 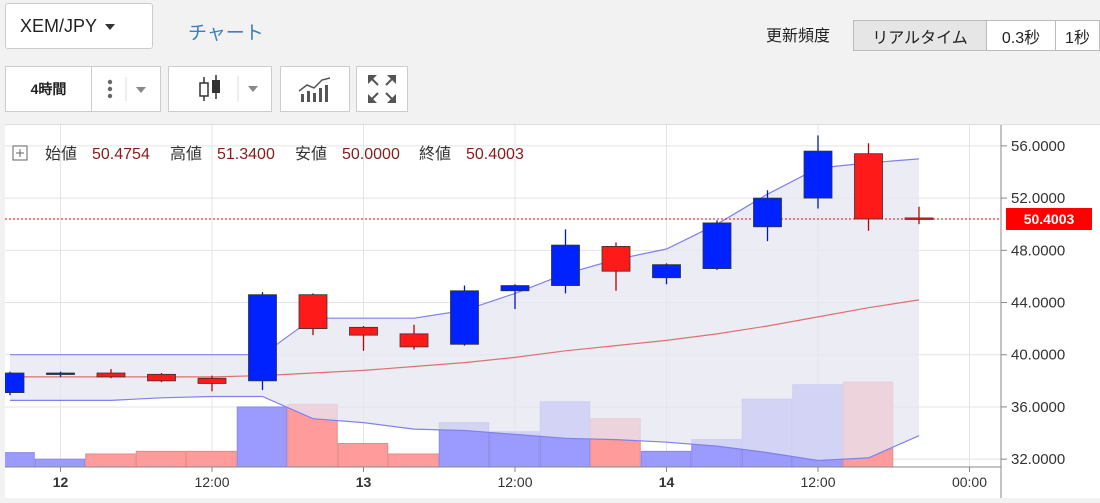 What do you see at coordinates (969, 482) in the screenshot?
I see `x-tick-label: 00:00` at bounding box center [969, 482].